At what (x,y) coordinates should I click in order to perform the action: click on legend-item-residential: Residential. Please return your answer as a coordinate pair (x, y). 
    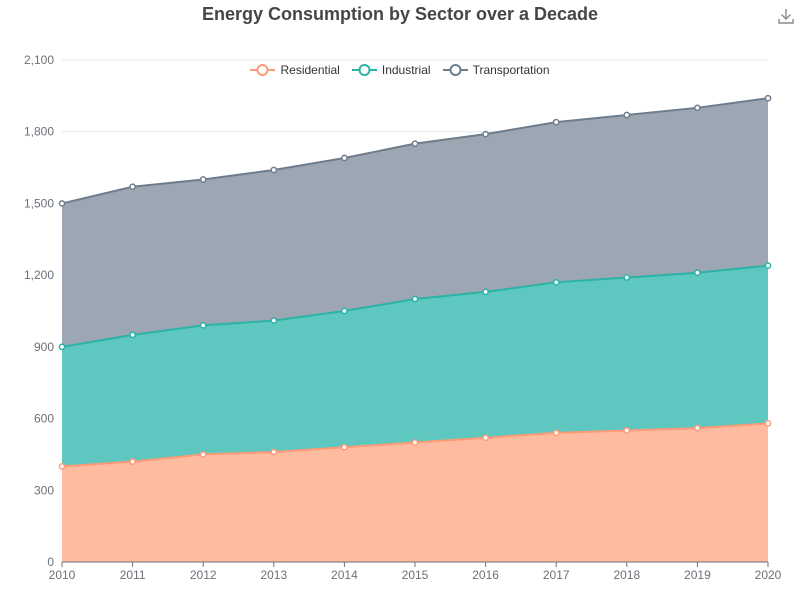
    Looking at the image, I should click on (295, 70).